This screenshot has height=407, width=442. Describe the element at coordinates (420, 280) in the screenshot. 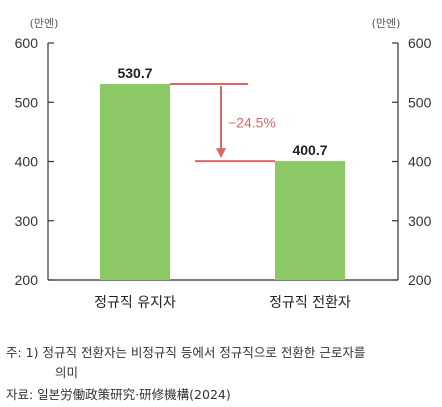

I see `y-tick-label-right: 200` at that location.